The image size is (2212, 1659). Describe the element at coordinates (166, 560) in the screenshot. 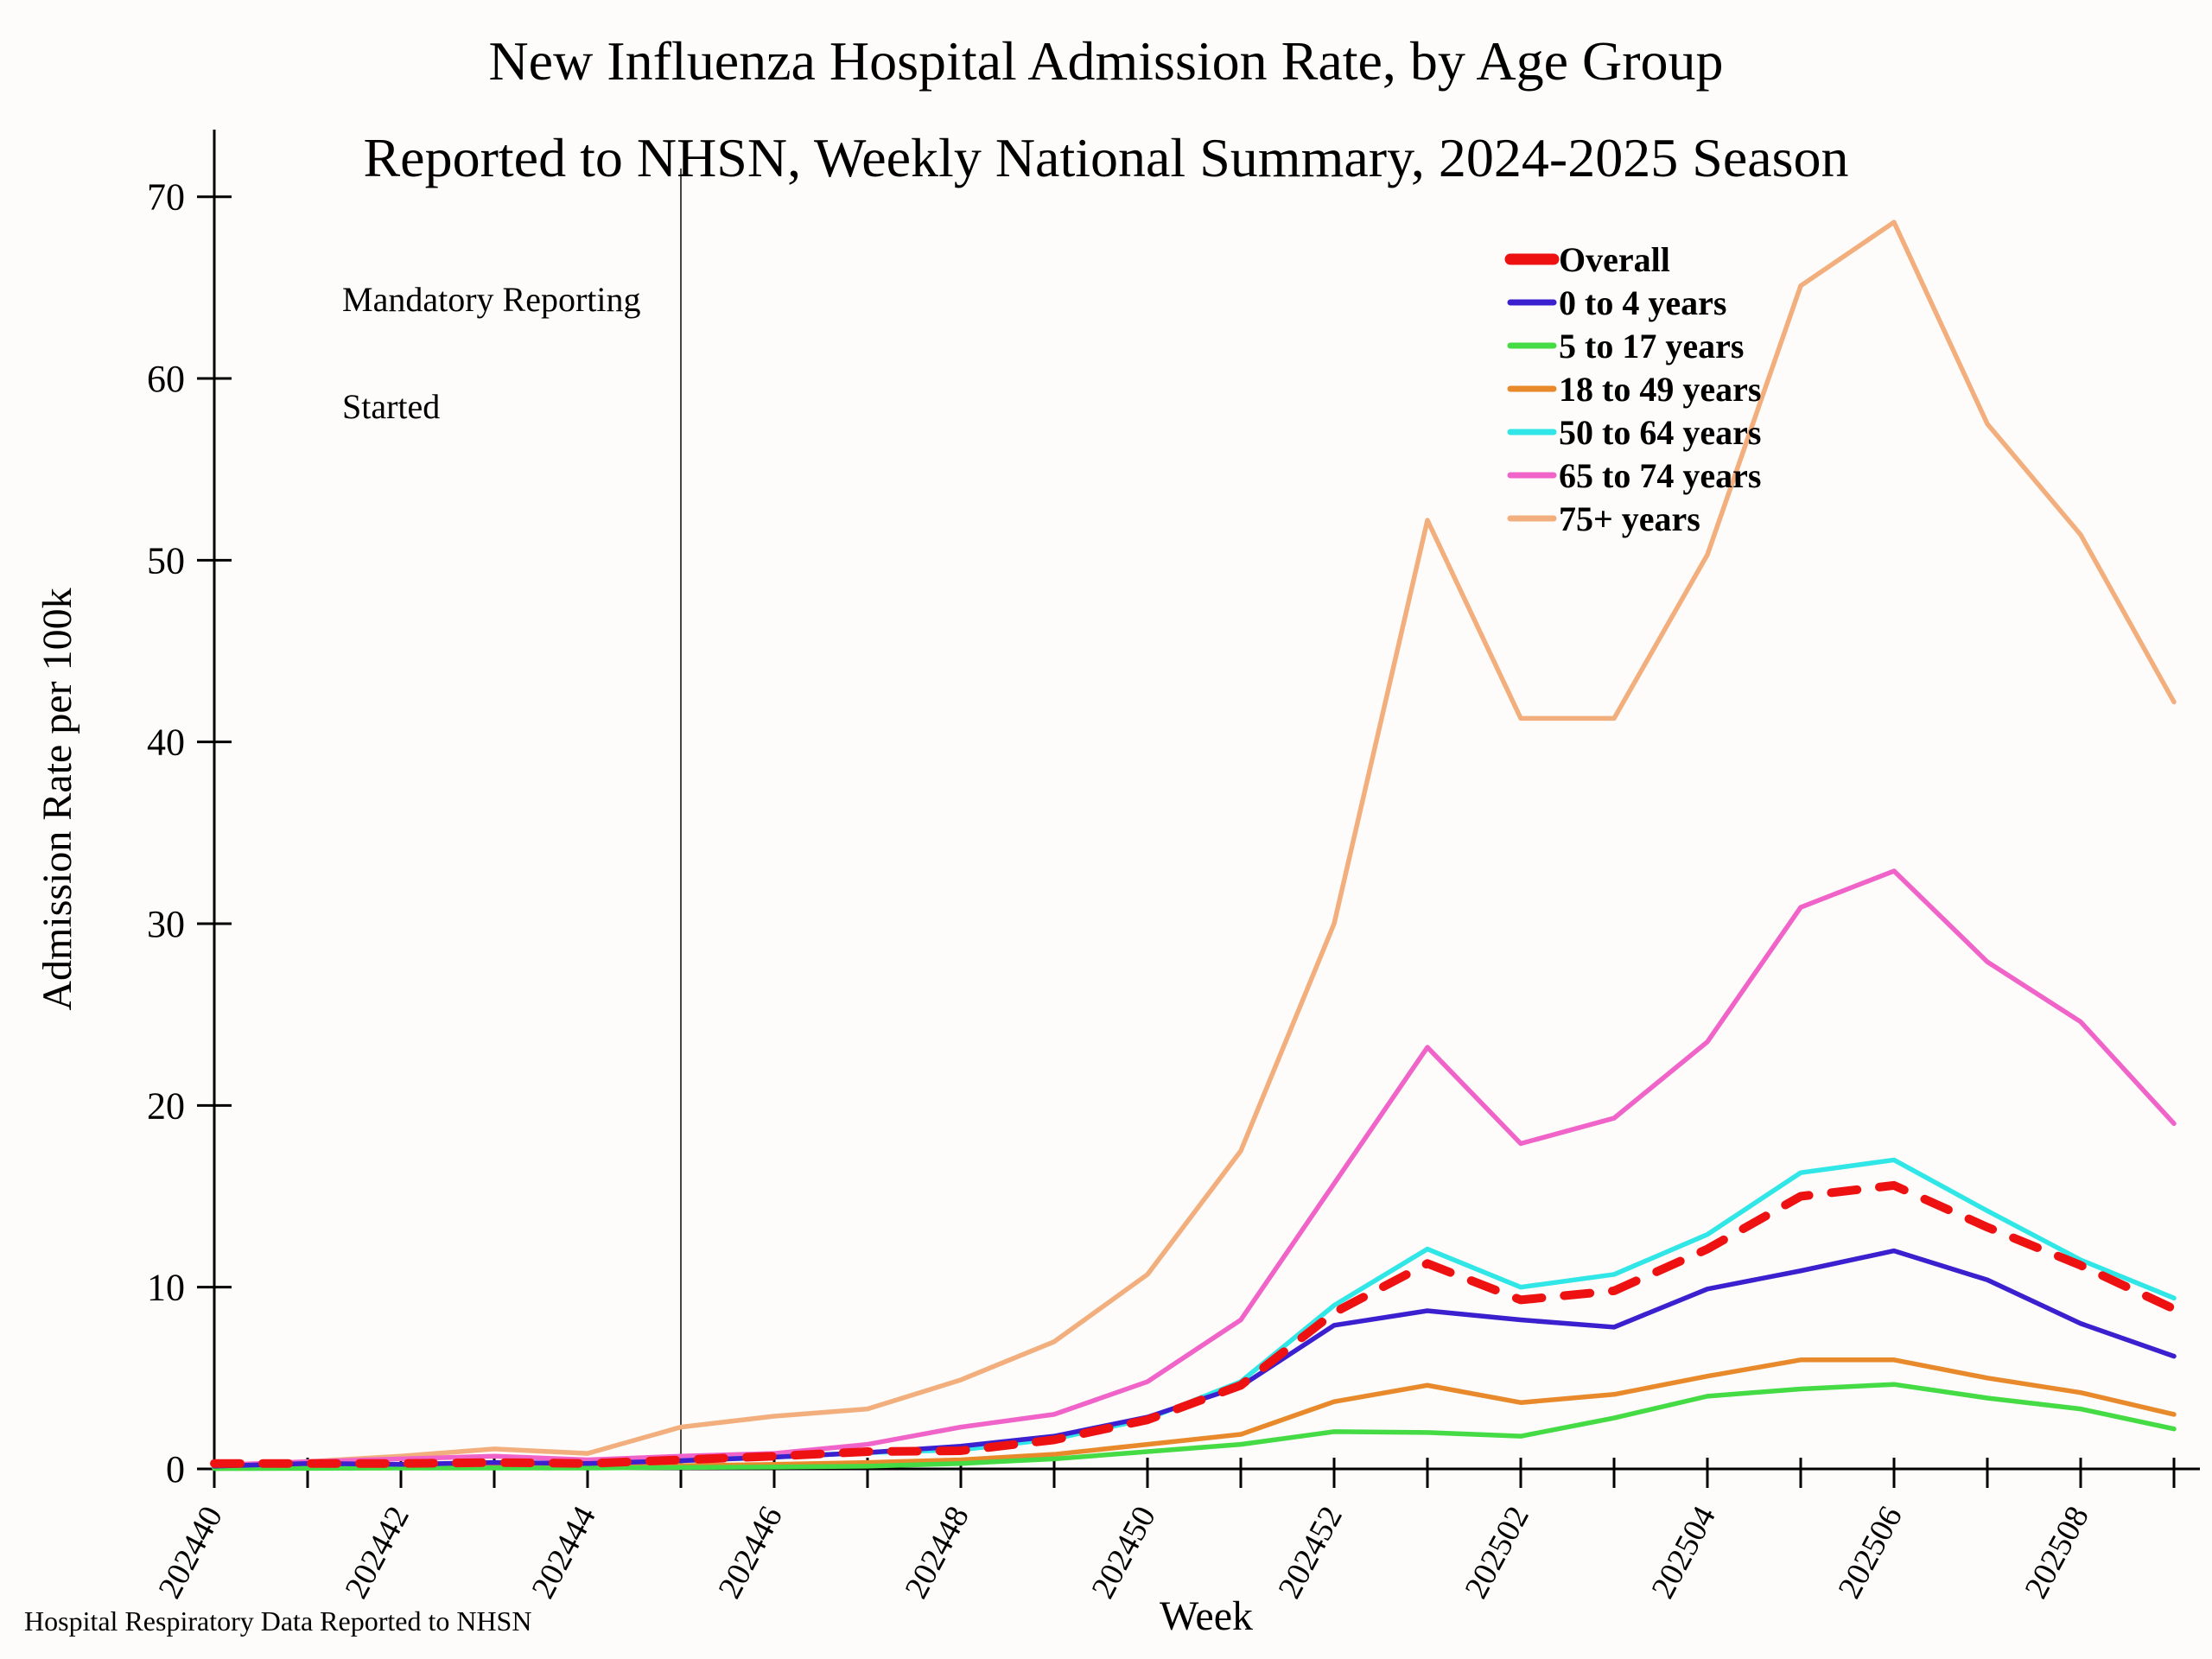

I see `y-tick-label: 50` at that location.